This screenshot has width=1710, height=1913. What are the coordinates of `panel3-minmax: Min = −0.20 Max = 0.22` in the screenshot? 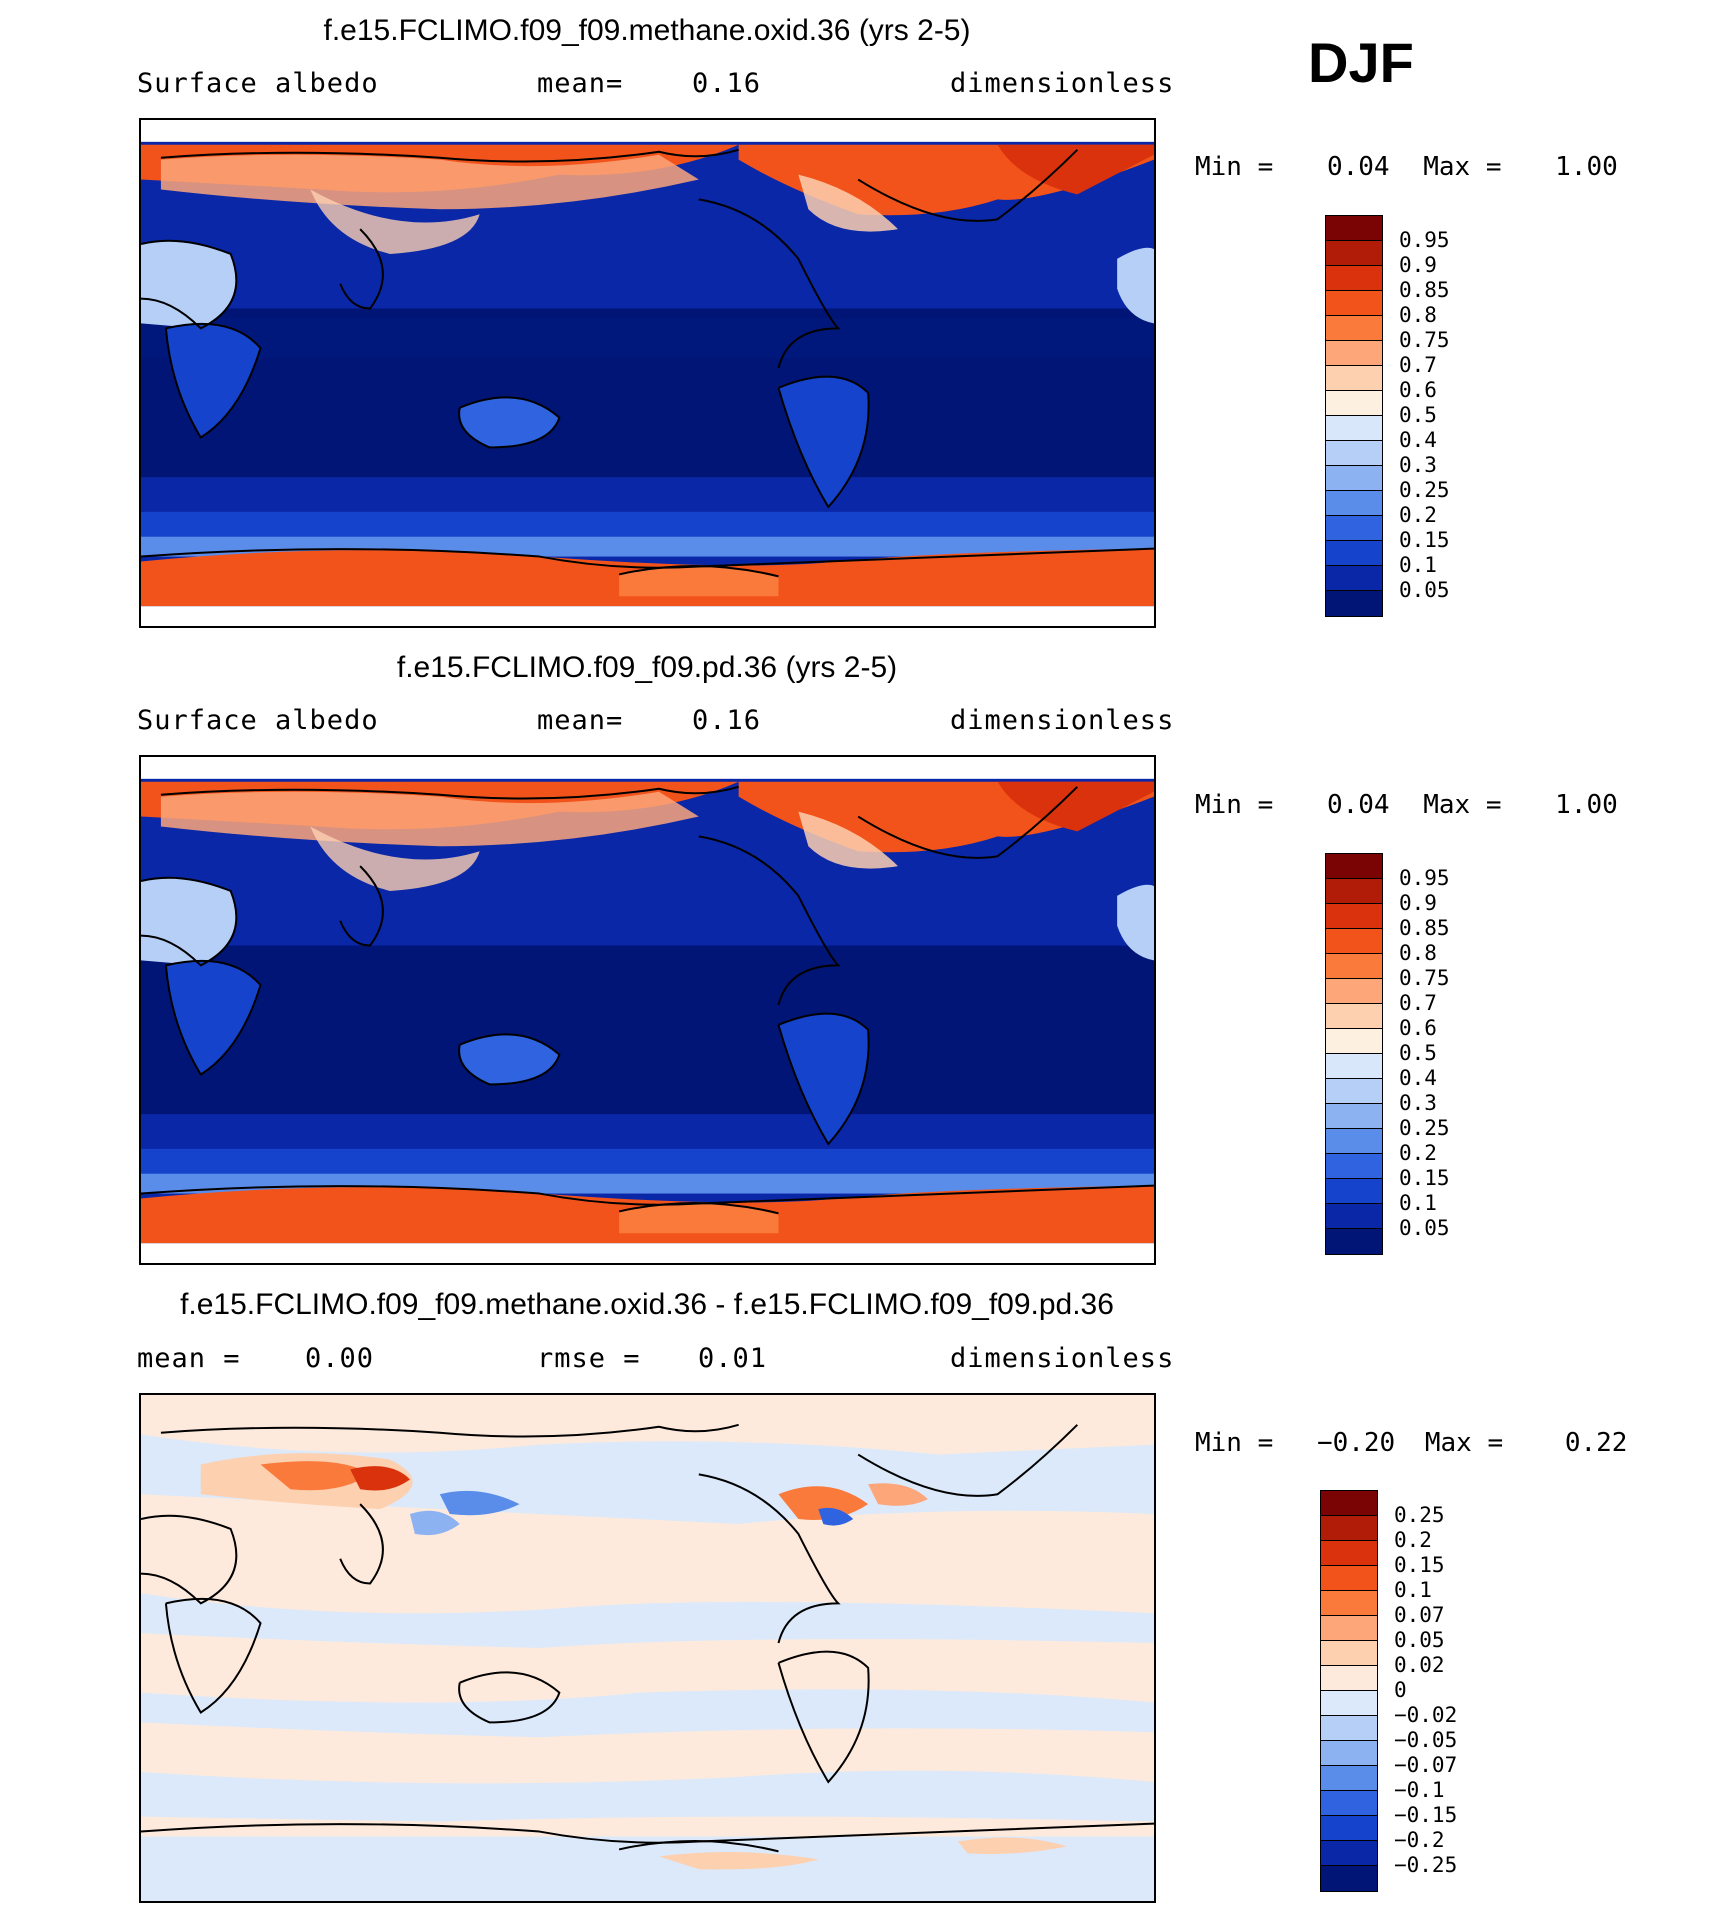 It's located at (1411, 1443).